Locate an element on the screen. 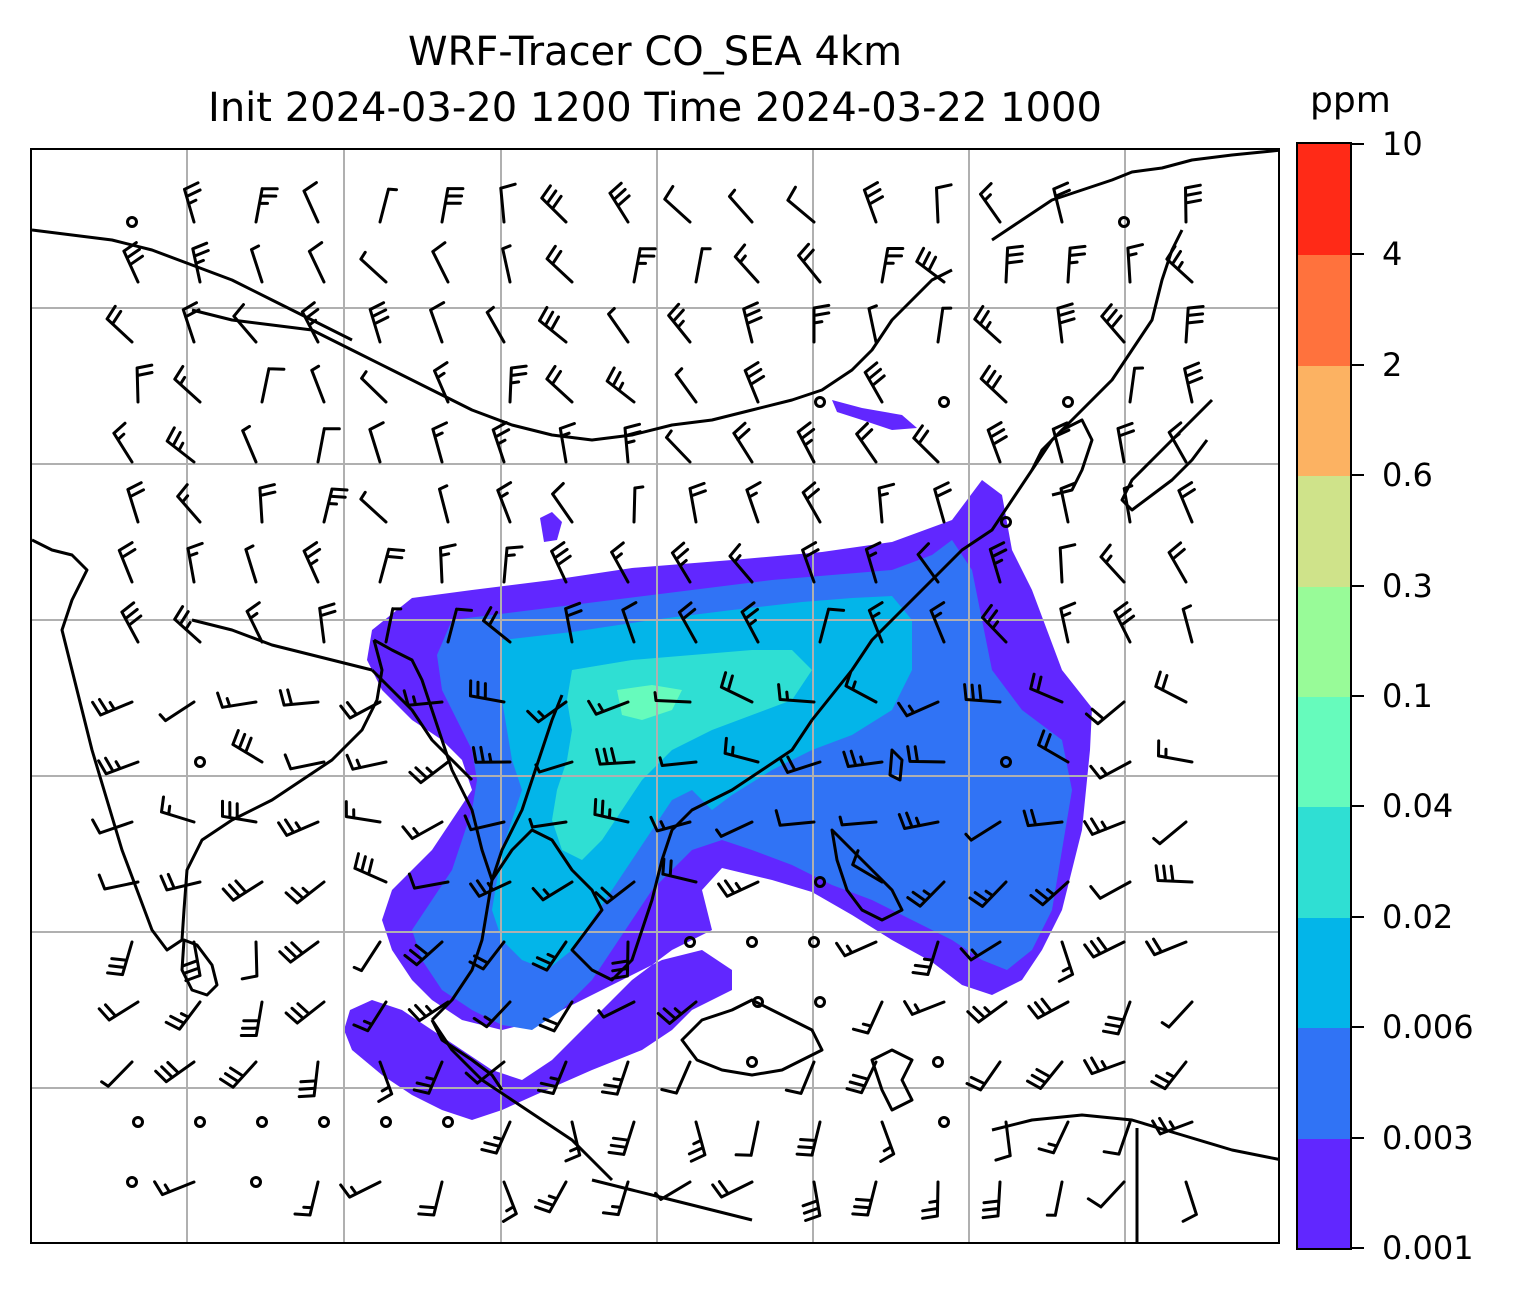 Image resolution: width=1528 pixels, height=1306 pixels. coast-philippines is located at coordinates (867, 875).